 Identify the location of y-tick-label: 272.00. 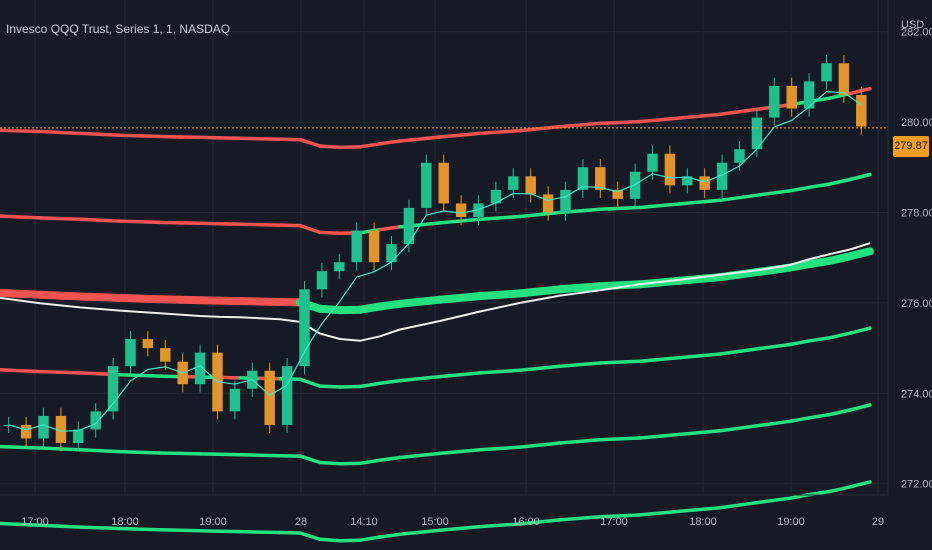
(916, 485).